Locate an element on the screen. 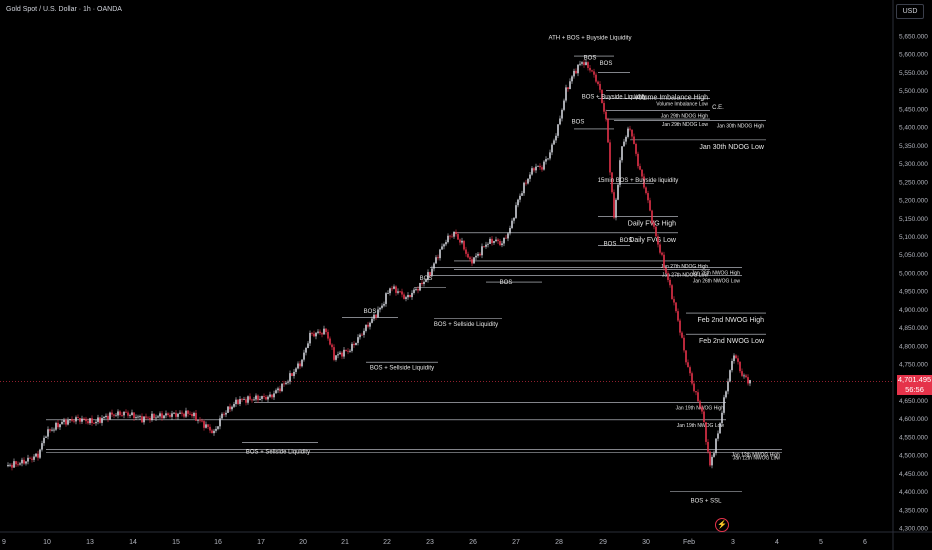  time-tick-label: 13 is located at coordinates (90, 542).